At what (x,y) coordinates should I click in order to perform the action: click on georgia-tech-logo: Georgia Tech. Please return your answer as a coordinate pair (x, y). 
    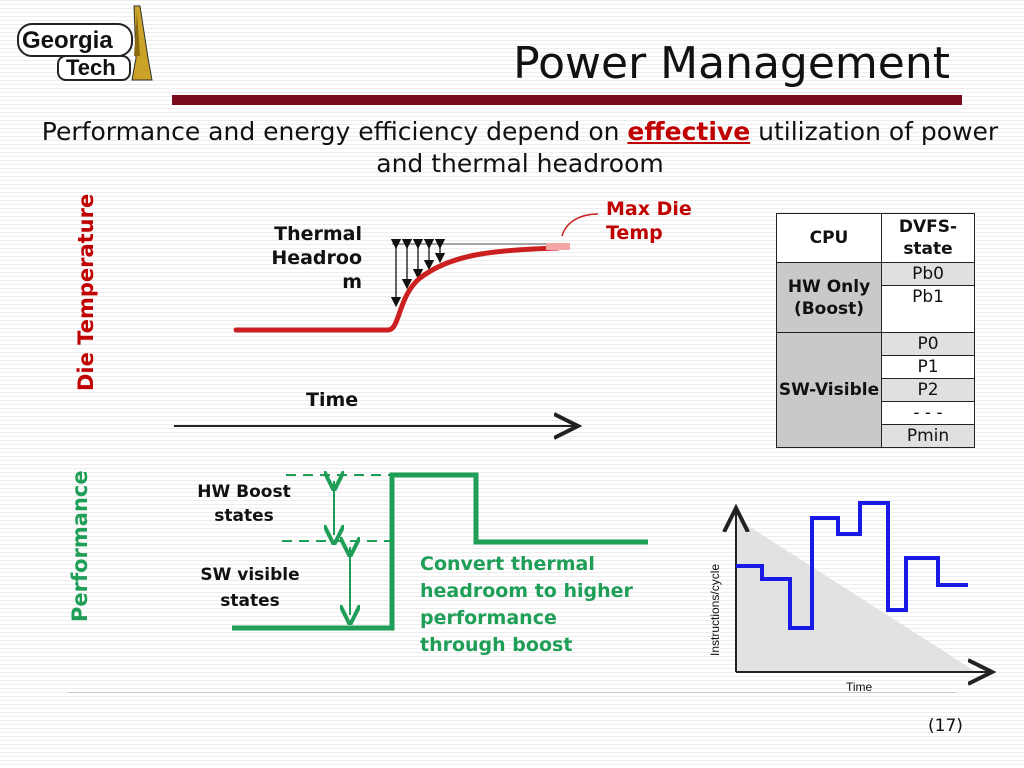
    Looking at the image, I should click on (85, 43).